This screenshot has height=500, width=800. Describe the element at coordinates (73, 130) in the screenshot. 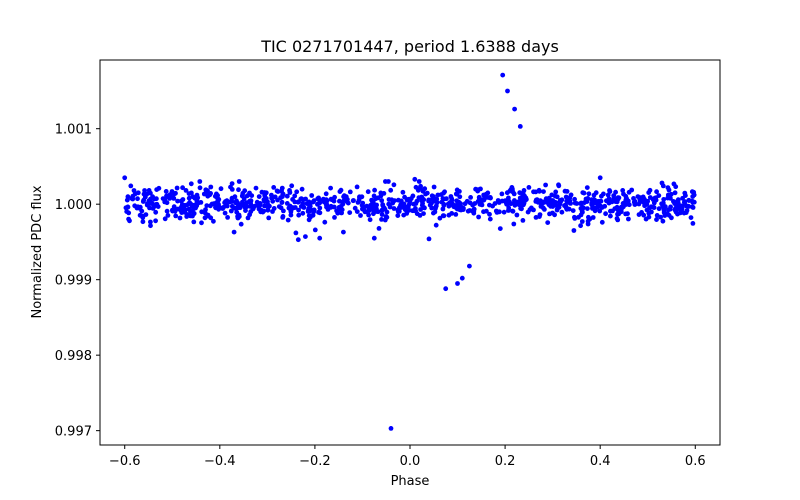

I see `y-tick-label: 1.001` at that location.